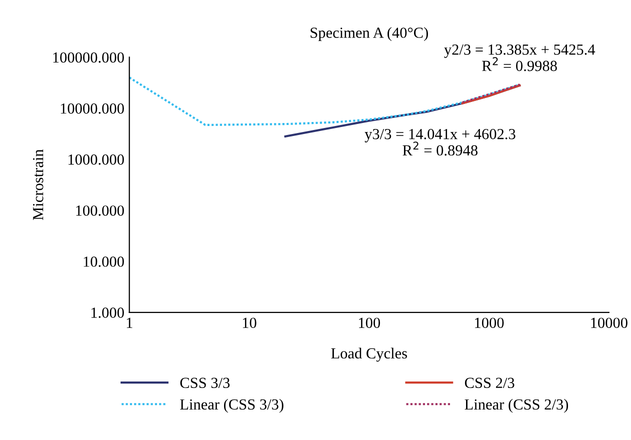  What do you see at coordinates (520, 58) in the screenshot?
I see `annotation: y2/3 = 13.385x + 5425.4 R$^{2}$ = 0.9988` at bounding box center [520, 58].